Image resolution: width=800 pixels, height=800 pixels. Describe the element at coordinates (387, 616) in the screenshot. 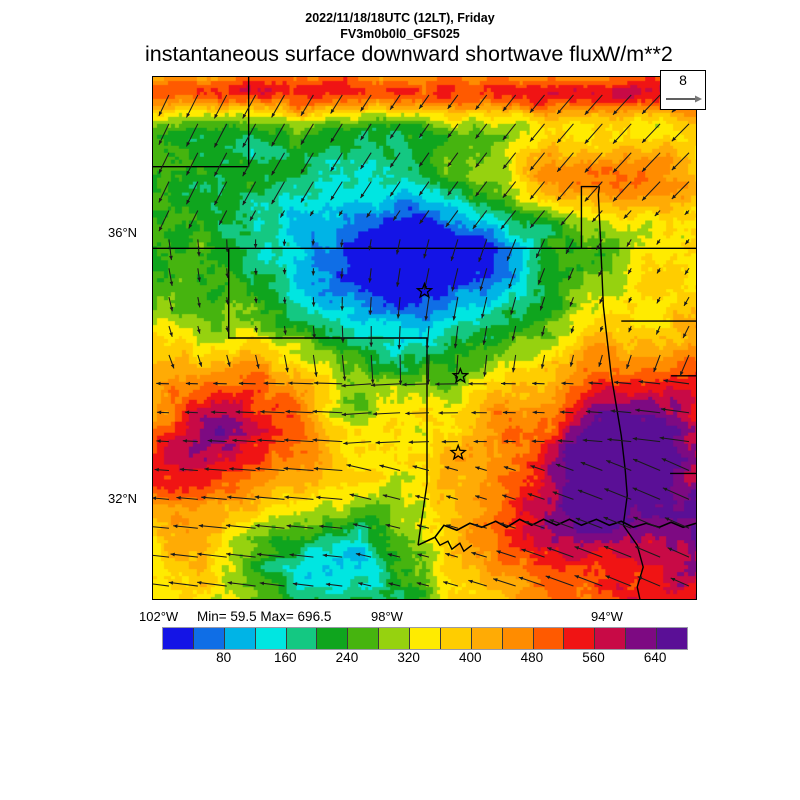

I see `axis-label-lon-98: 98°W` at that location.